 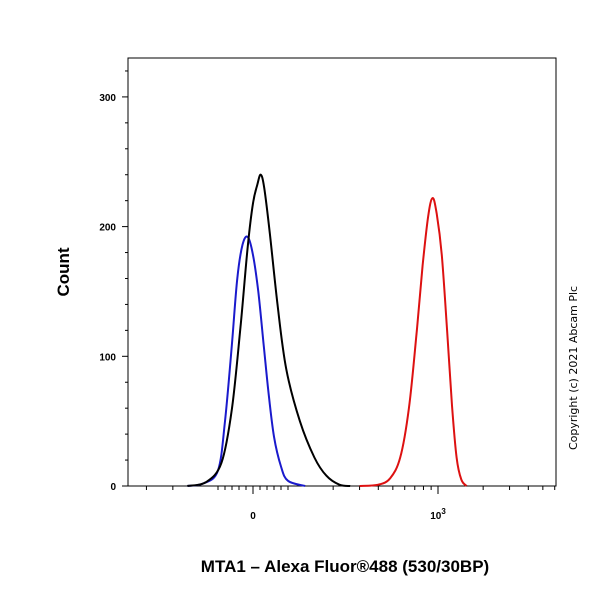 I want to click on y-tick-label: 300, so click(x=107, y=98).